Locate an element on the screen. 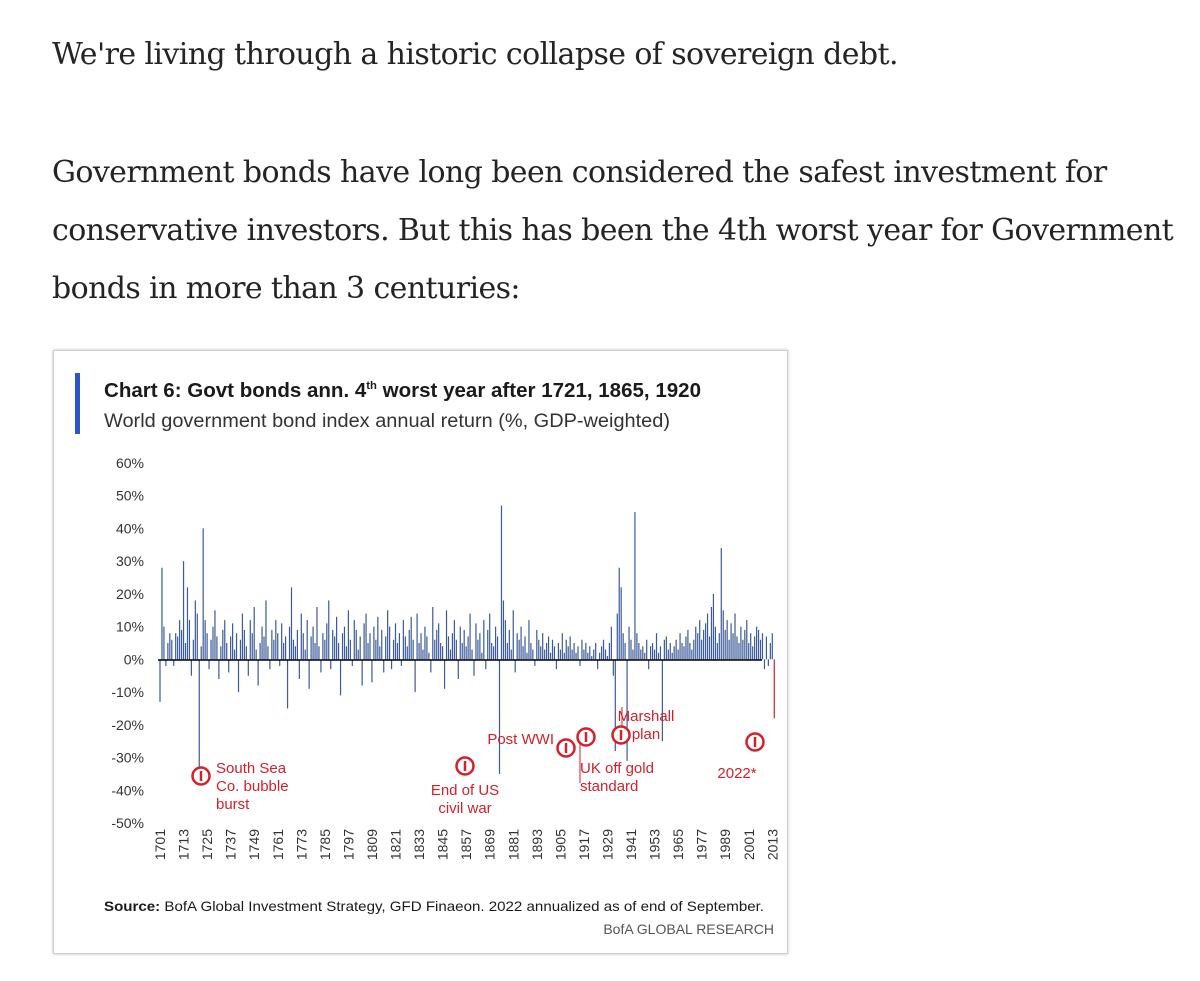 The image size is (1200, 981). x-tick-label: 2013 is located at coordinates (772, 844).